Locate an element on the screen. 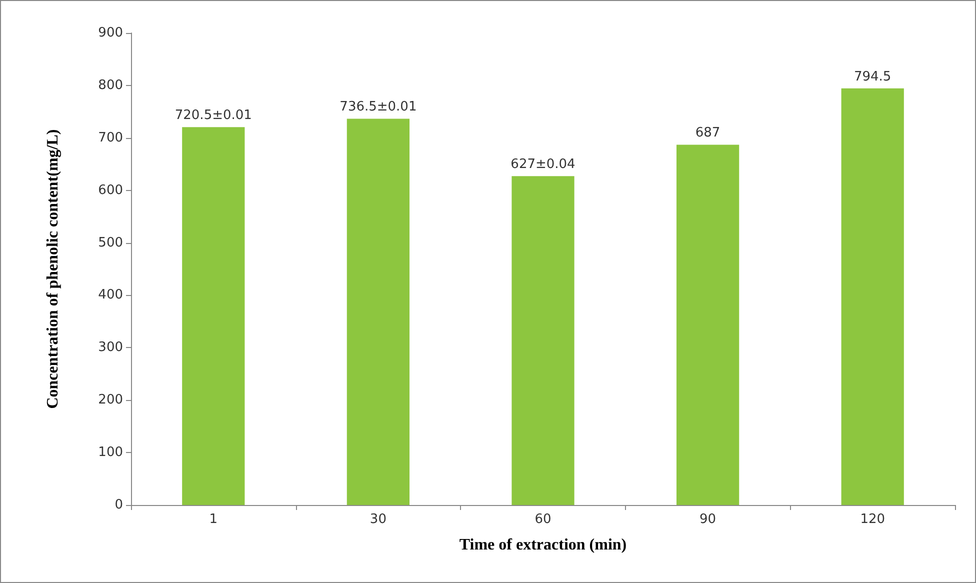 The width and height of the screenshot is (976, 583). y-tick-label: 900 is located at coordinates (110, 33).